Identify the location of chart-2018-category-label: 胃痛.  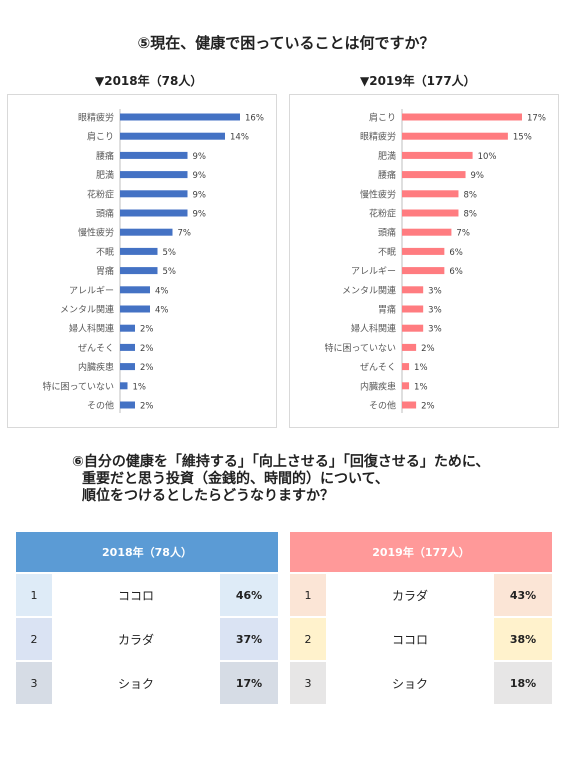
(105, 271).